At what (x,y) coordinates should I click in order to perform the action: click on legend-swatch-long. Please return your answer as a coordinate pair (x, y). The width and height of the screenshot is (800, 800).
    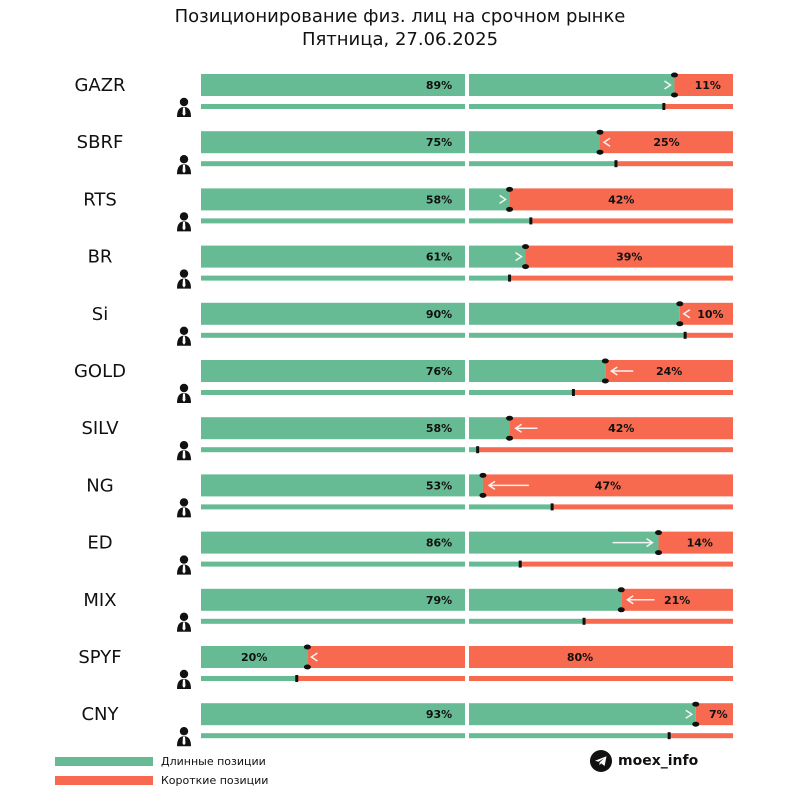
    Looking at the image, I should click on (104, 761).